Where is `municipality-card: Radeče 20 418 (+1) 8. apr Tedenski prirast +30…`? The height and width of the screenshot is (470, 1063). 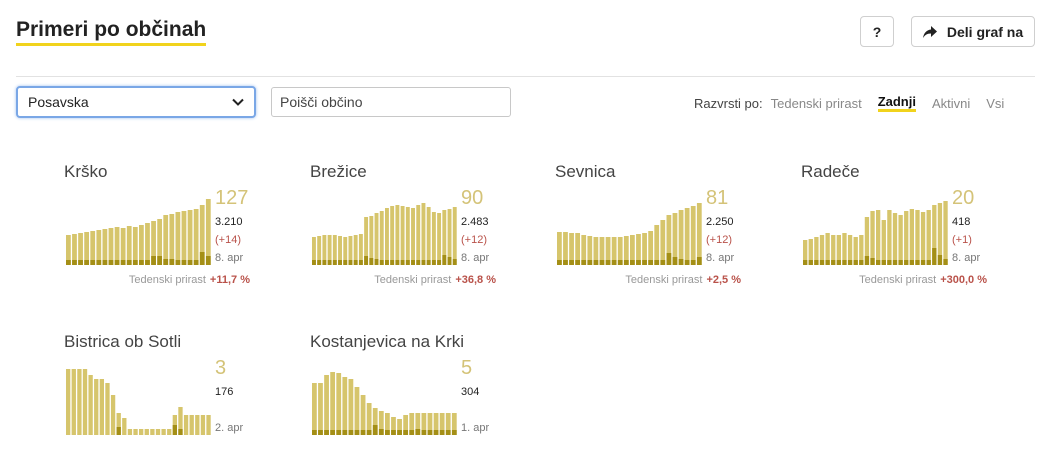 municipality-card: Radeče 20 418 (+1) 8. apr Tedenski prirast +30… is located at coordinates (901, 237).